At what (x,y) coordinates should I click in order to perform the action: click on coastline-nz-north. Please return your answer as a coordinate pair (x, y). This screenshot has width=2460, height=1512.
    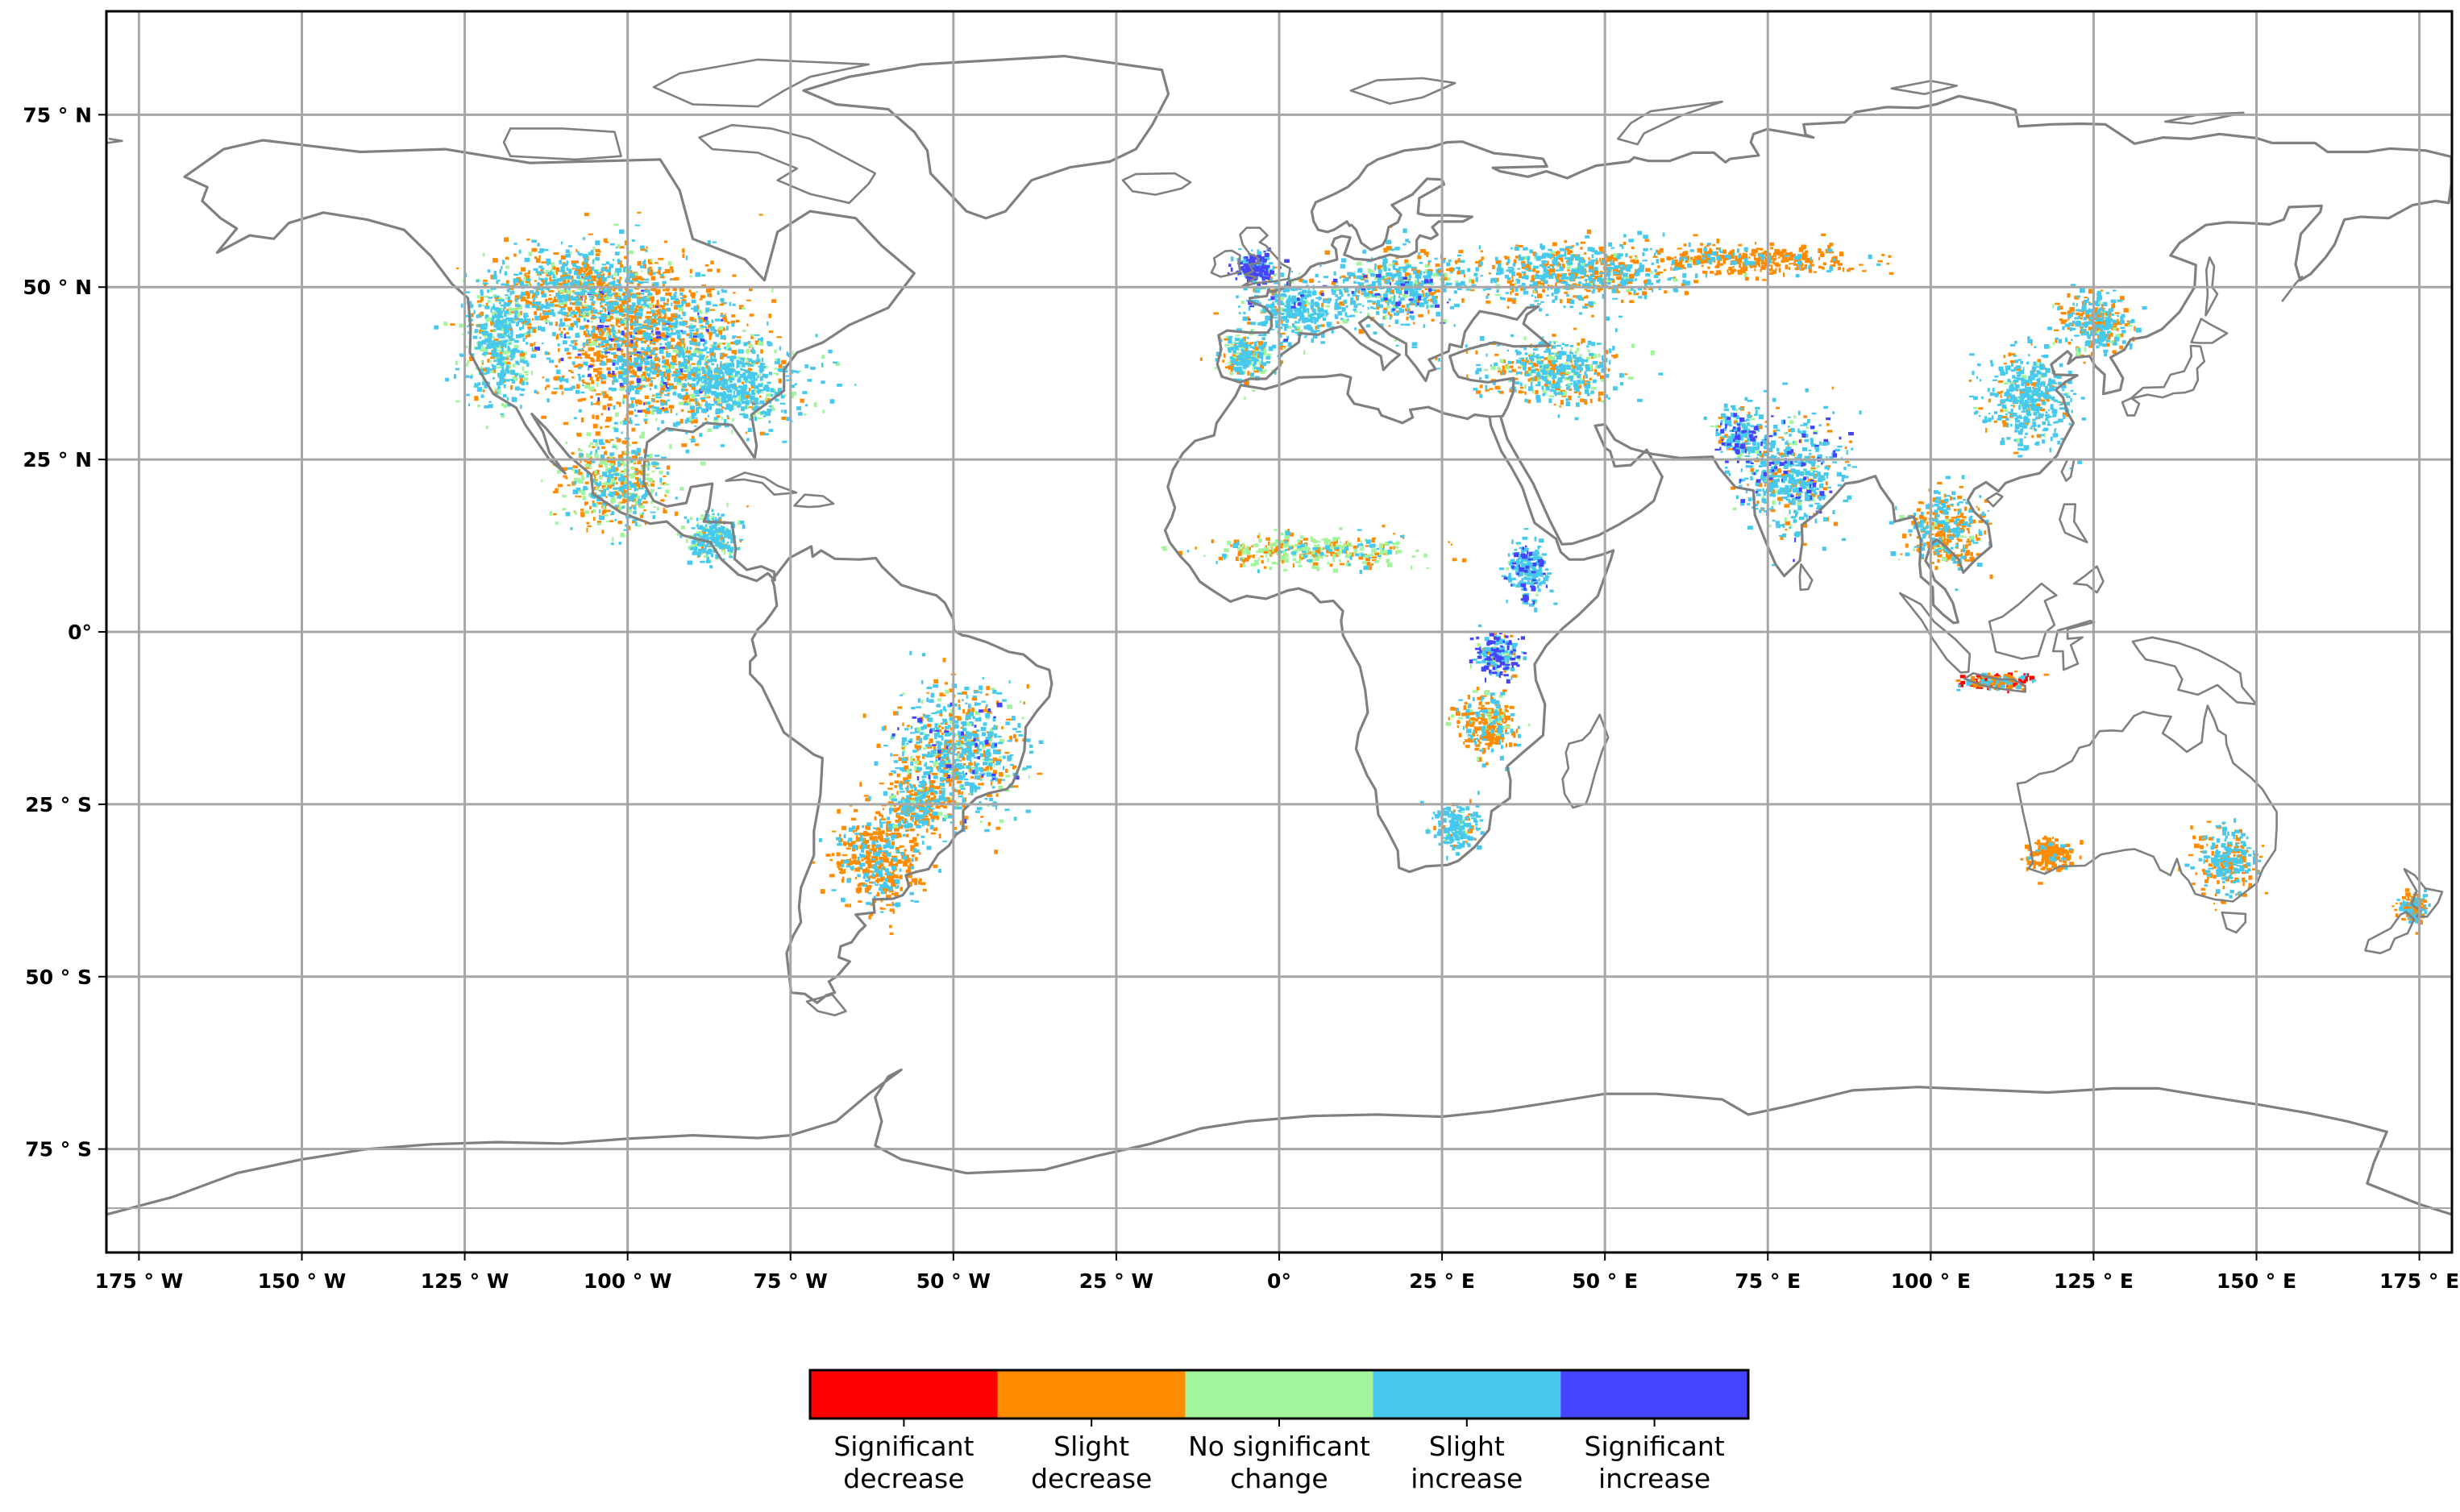
    Looking at the image, I should click on (2424, 893).